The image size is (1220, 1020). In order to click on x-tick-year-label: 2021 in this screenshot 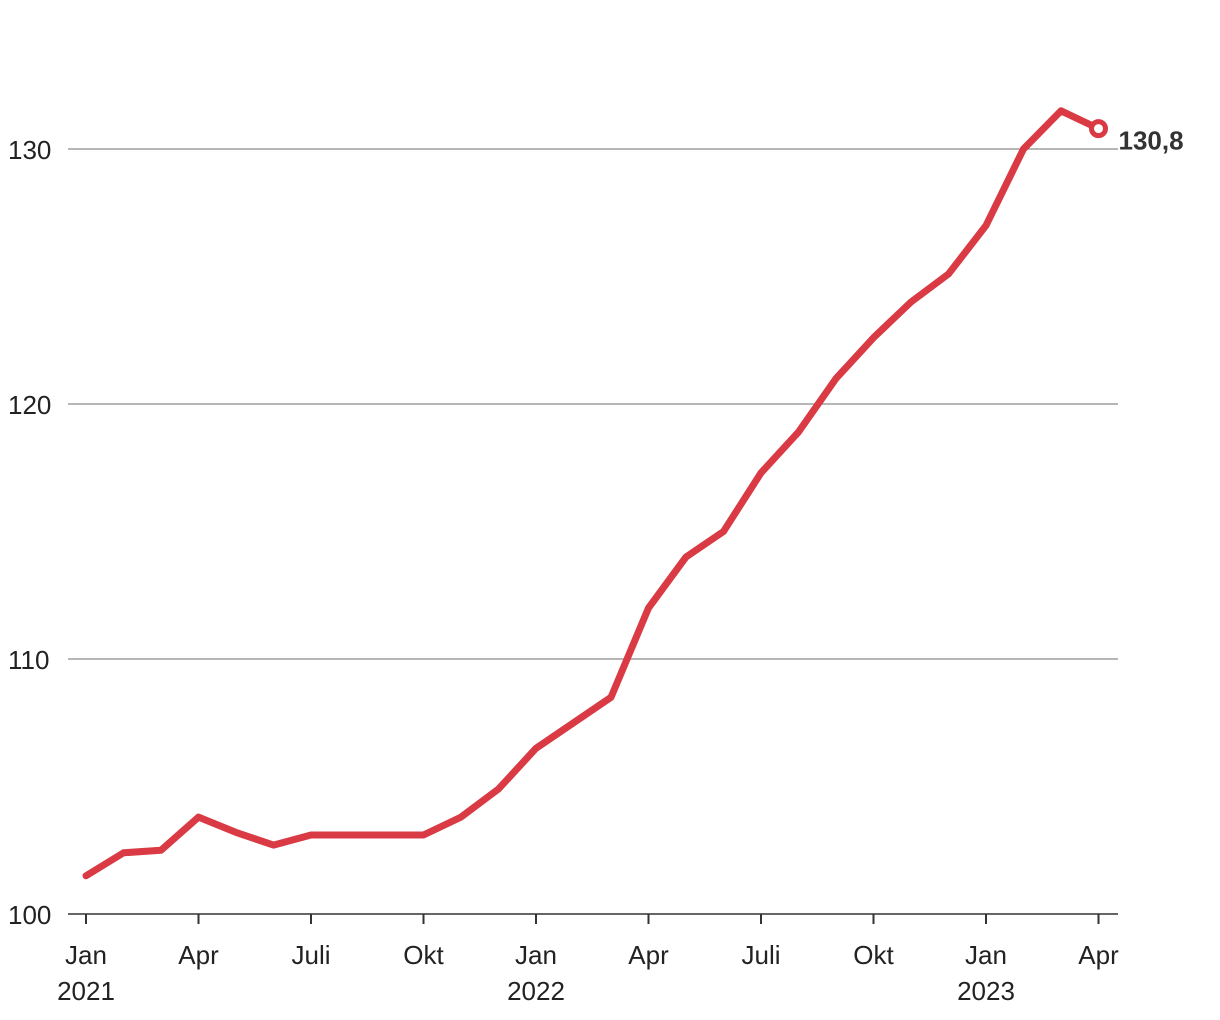, I will do `click(86, 991)`.